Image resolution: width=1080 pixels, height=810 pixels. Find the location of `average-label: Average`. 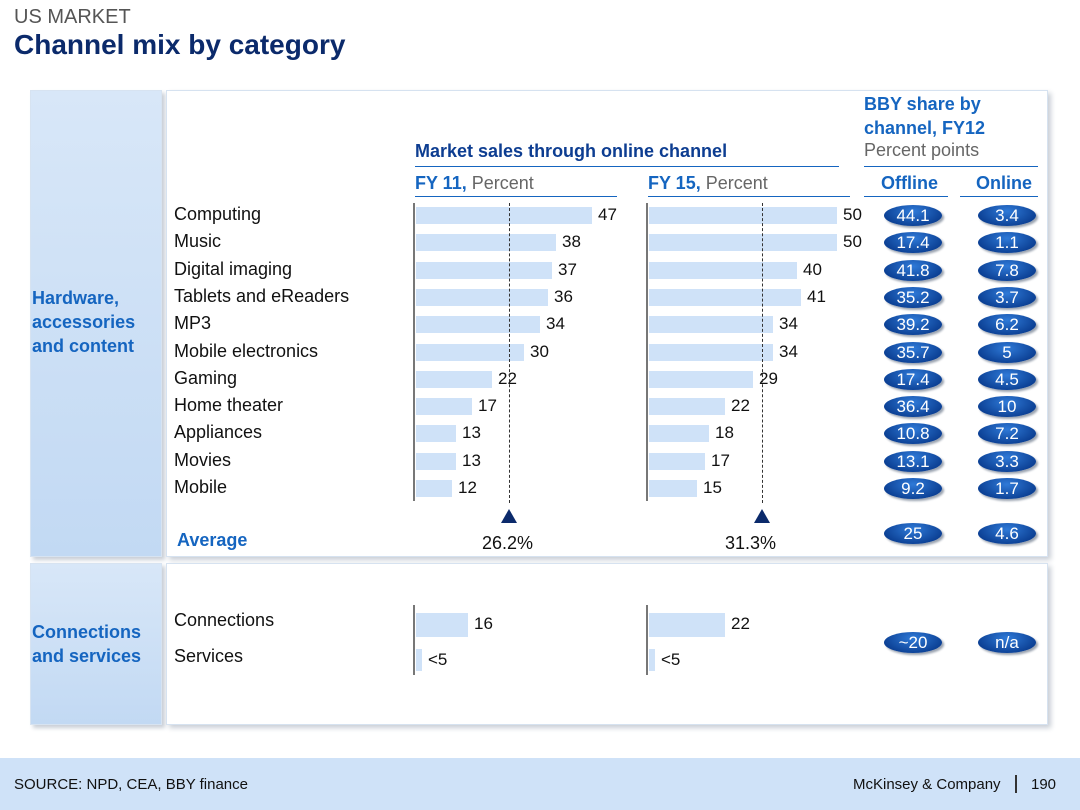

average-label: Average is located at coordinates (212, 540).